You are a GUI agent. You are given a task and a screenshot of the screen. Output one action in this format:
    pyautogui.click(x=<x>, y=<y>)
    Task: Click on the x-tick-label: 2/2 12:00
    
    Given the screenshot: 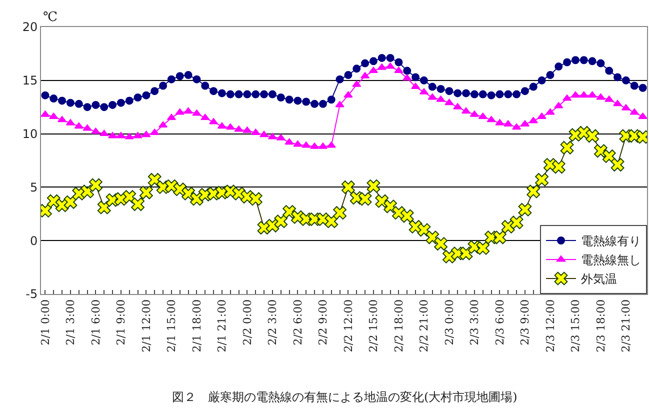 What is the action you would take?
    pyautogui.click(x=348, y=325)
    